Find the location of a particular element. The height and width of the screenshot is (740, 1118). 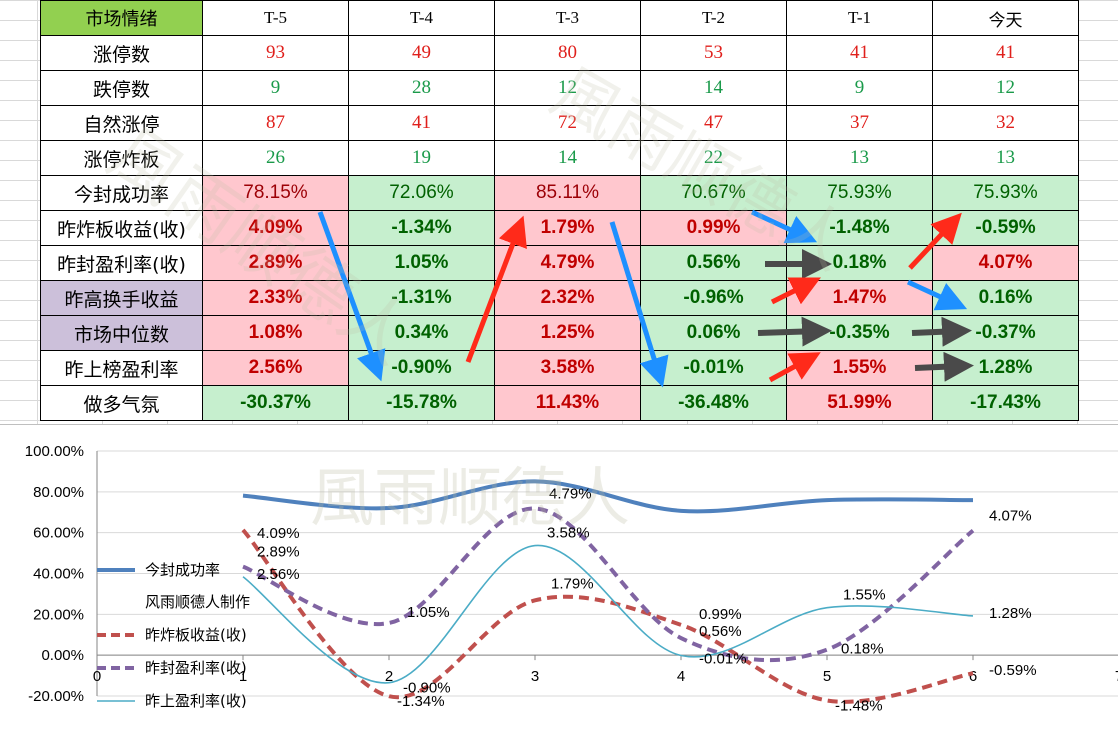

table-cell: 26 is located at coordinates (275, 158).